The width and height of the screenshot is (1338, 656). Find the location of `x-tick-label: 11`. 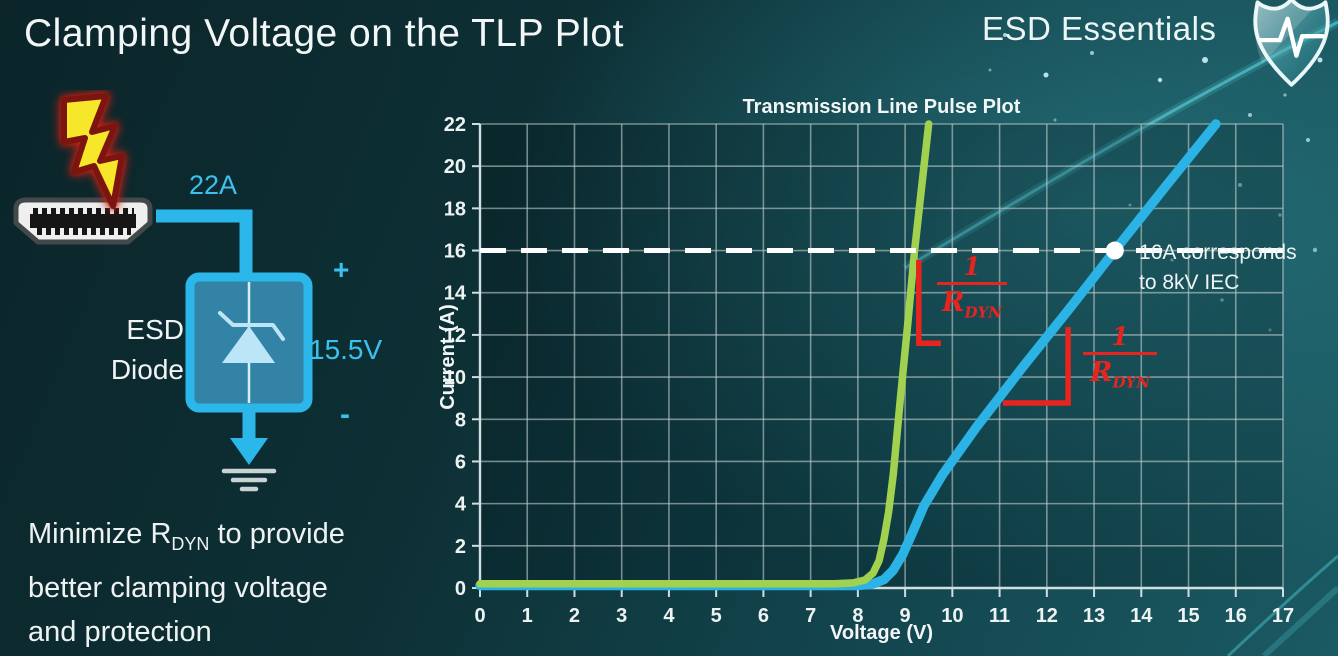

x-tick-label: 11 is located at coordinates (999, 616).